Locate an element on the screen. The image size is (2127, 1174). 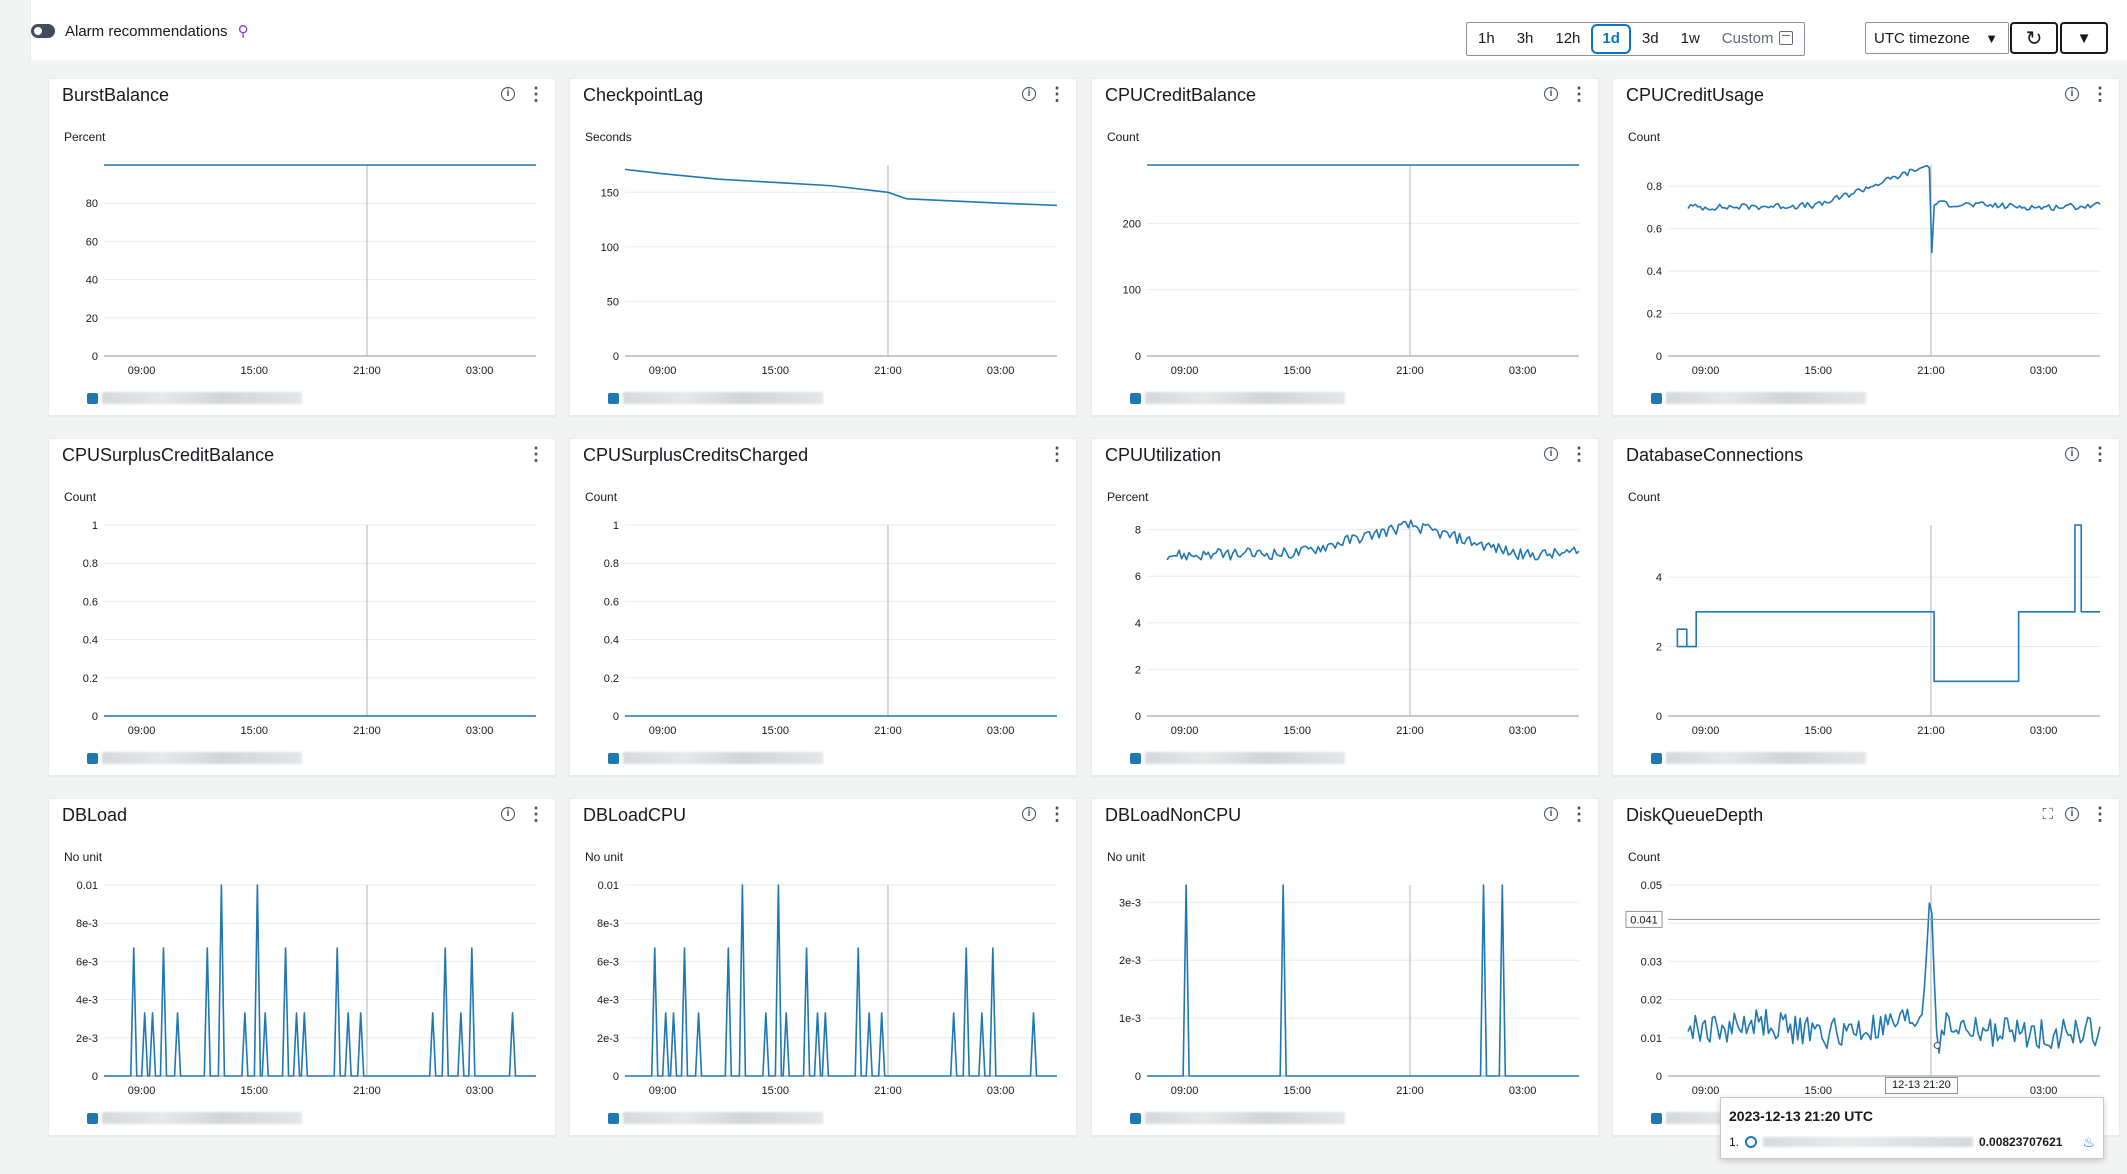
lightbulb-icon: ⚲ is located at coordinates (243, 31).